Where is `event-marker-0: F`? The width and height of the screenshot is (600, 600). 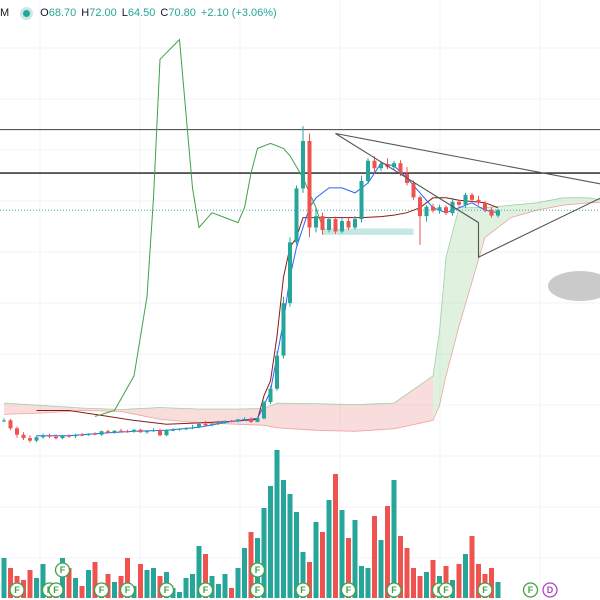 event-marker-0: F is located at coordinates (17, 590).